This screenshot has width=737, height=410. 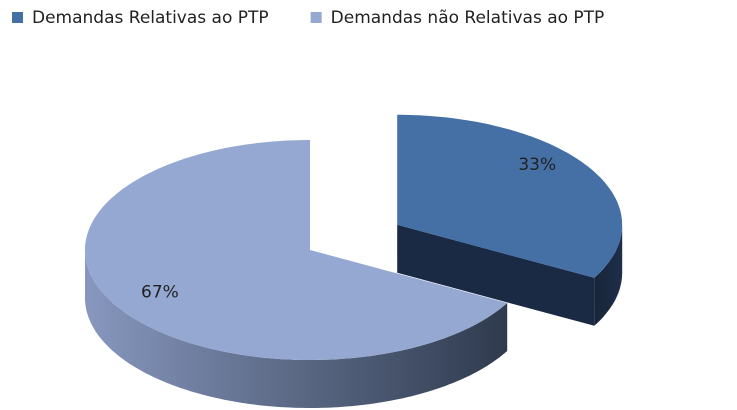 I want to click on legend-label: Demandas não Relativas ao PTP, so click(x=468, y=18).